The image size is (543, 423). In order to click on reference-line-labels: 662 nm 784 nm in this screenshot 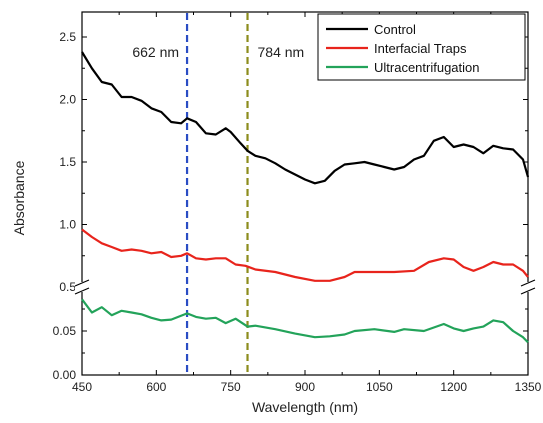, I will do `click(218, 52)`.